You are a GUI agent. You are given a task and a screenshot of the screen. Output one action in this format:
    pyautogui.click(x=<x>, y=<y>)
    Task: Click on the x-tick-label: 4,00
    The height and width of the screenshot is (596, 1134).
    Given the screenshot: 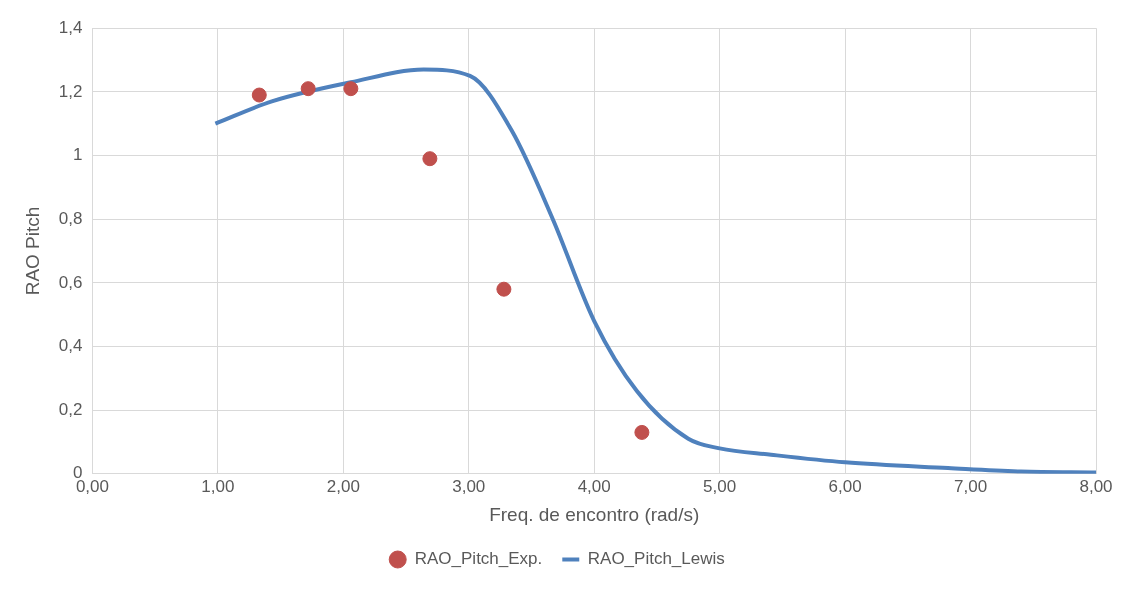 What is the action you would take?
    pyautogui.click(x=594, y=486)
    